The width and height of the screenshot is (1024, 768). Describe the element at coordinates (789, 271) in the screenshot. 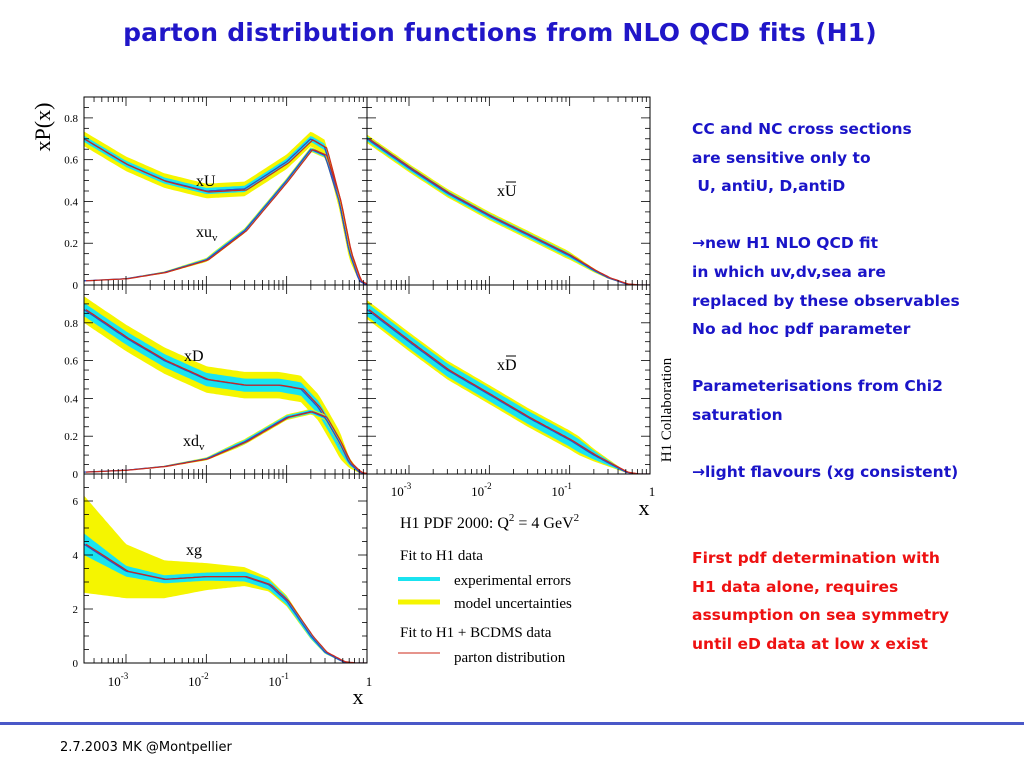

I see `note-line: in which uv,dv,sea are` at that location.